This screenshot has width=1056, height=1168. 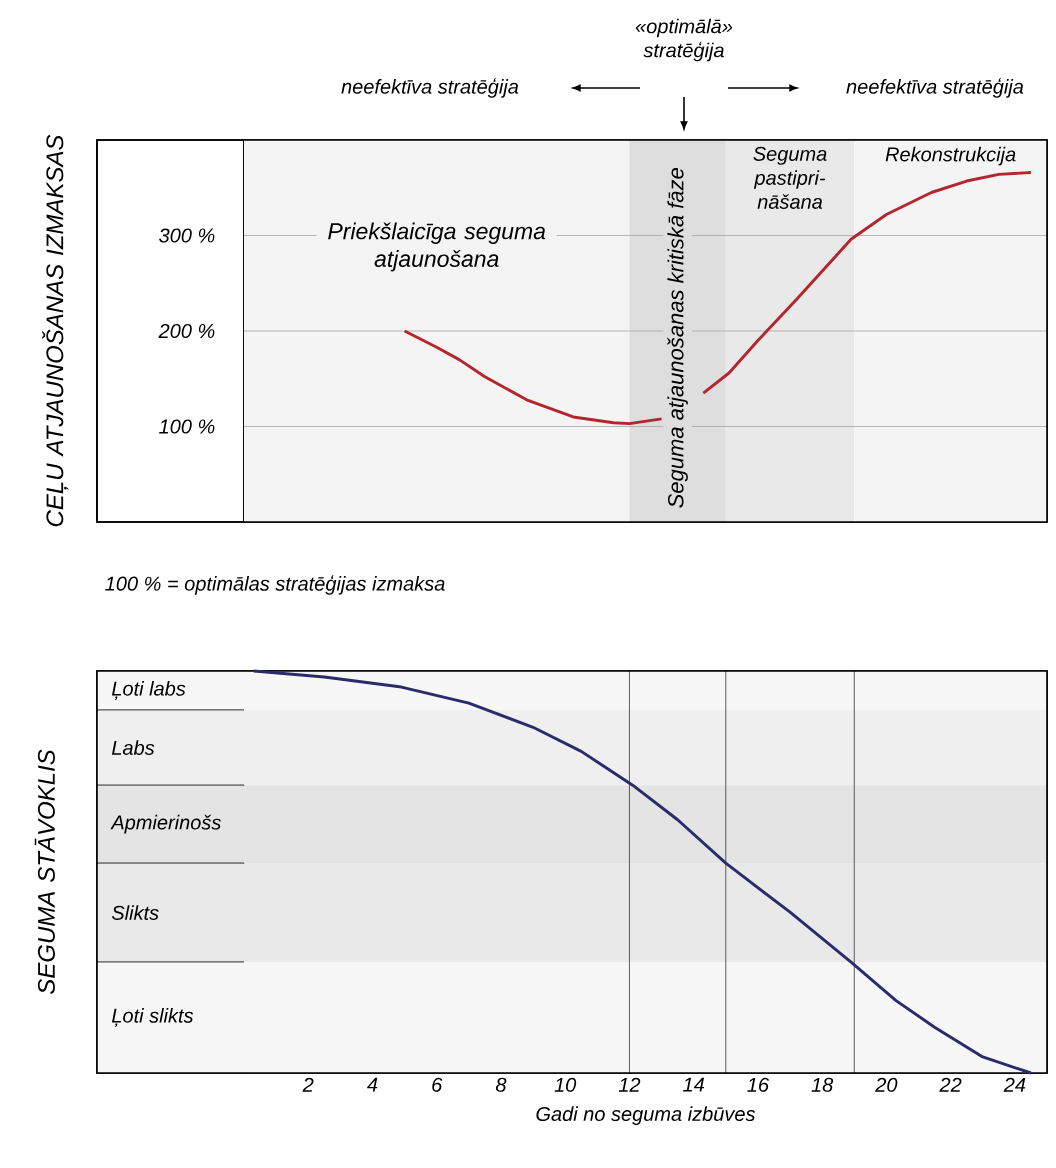 I want to click on text: 100 % = optimālas stratēģijas izmaksa, so click(x=275, y=585).